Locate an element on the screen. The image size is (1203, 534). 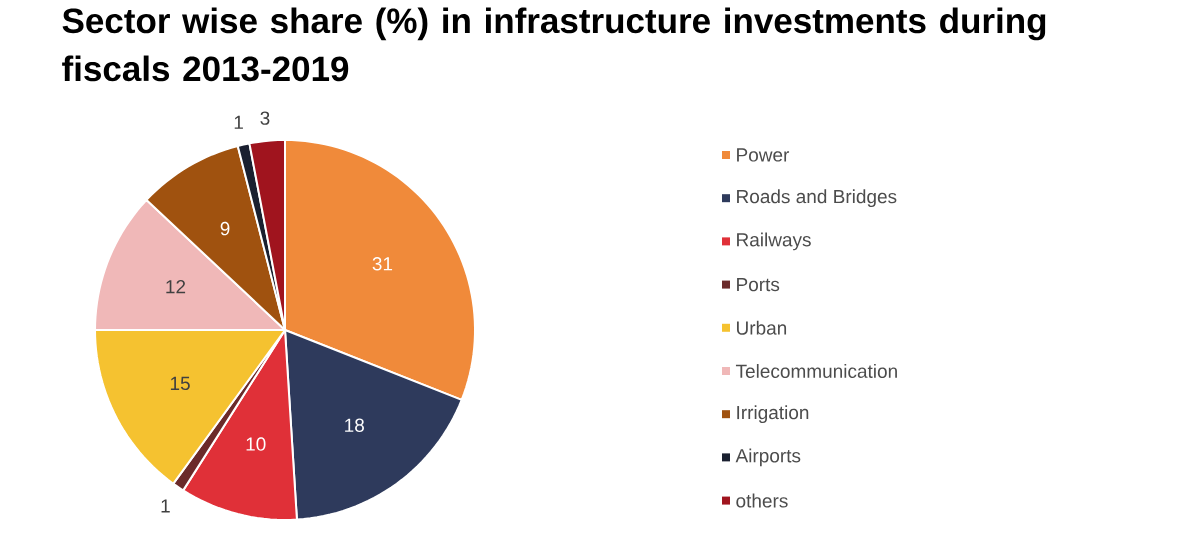
legend-label: Irrigation is located at coordinates (773, 414).